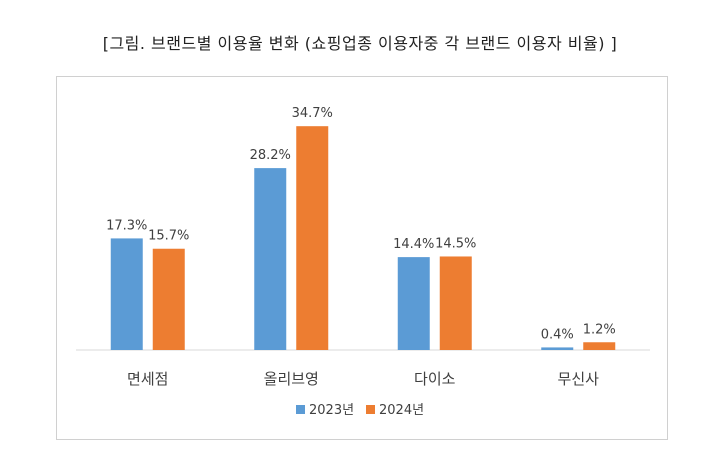 This screenshot has width=720, height=469. I want to click on legend-swatch-2023년, so click(300, 409).